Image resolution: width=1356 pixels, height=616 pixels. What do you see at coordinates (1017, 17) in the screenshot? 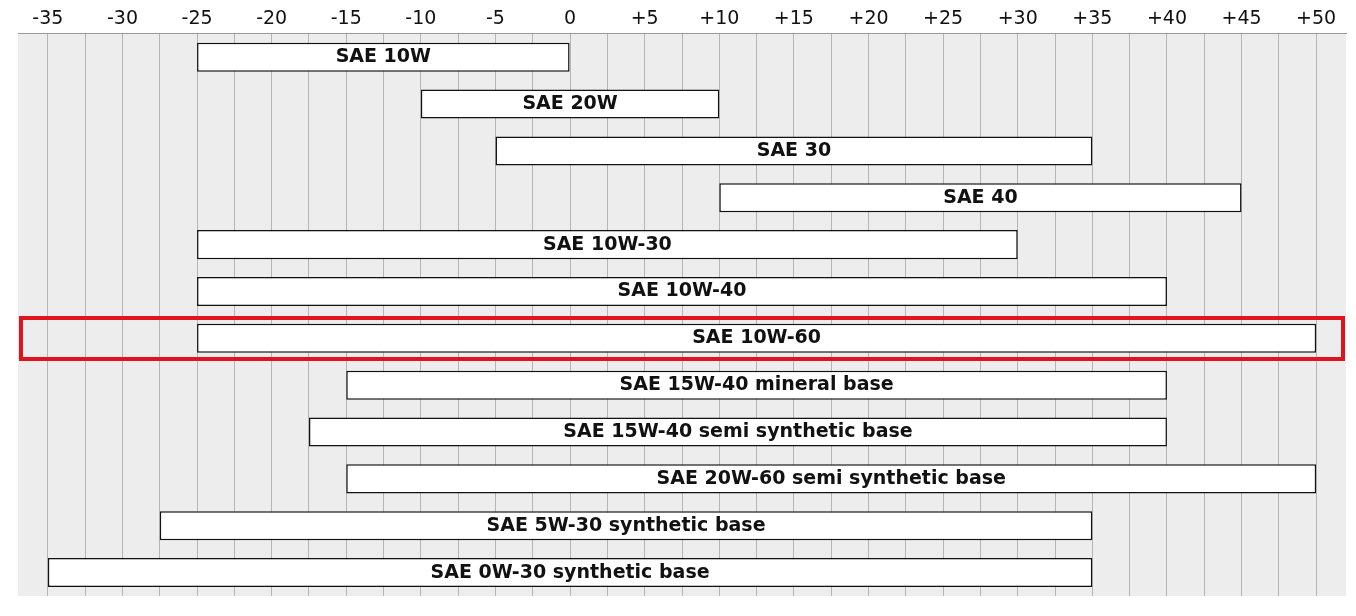
I see `x-tick-label: +30` at bounding box center [1017, 17].